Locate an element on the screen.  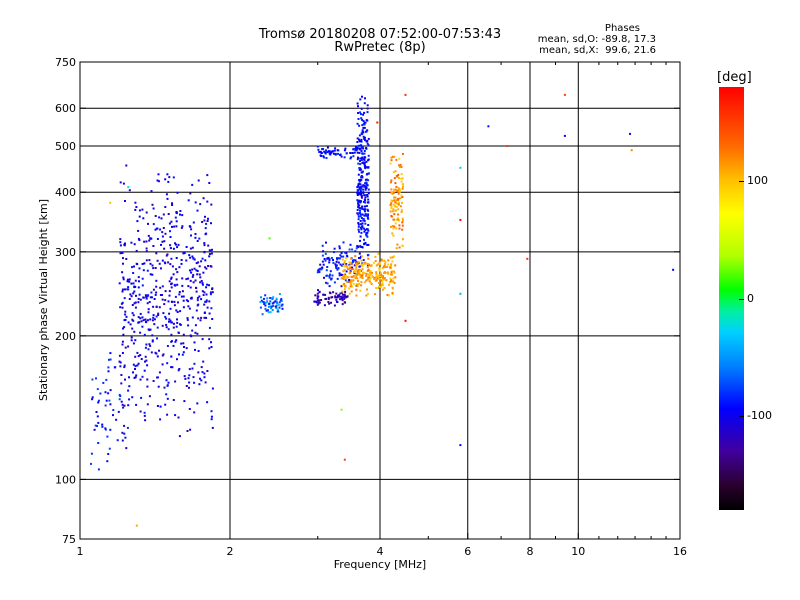
y-tick-label: 200 is located at coordinates (65, 336).